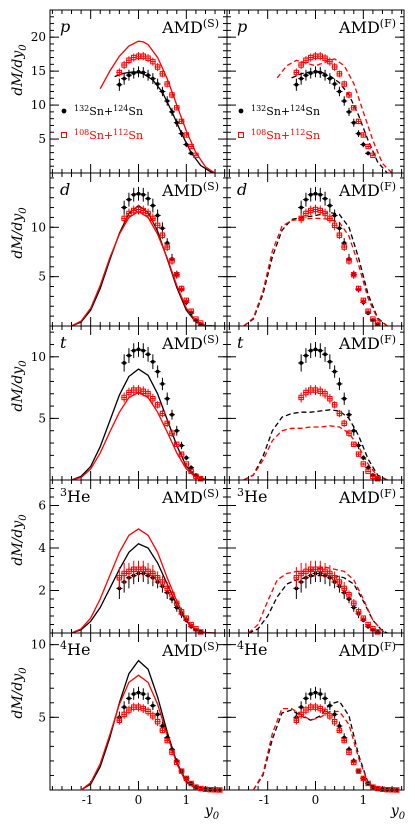 The width and height of the screenshot is (415, 829). I want to click on legend-mass-number: 132, so click(81, 108).